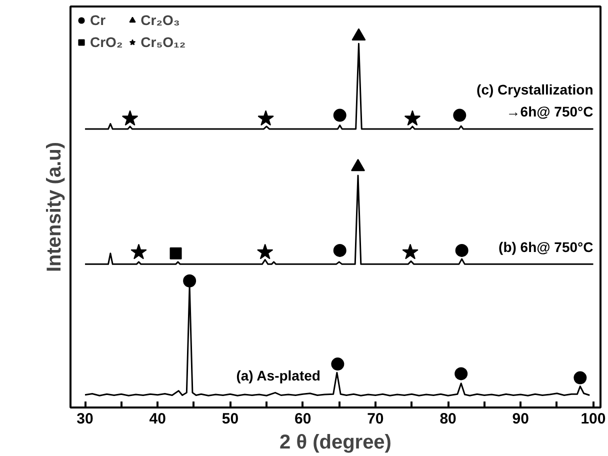  Describe the element at coordinates (106, 42) in the screenshot. I see `legend-label: CrO₂` at that location.